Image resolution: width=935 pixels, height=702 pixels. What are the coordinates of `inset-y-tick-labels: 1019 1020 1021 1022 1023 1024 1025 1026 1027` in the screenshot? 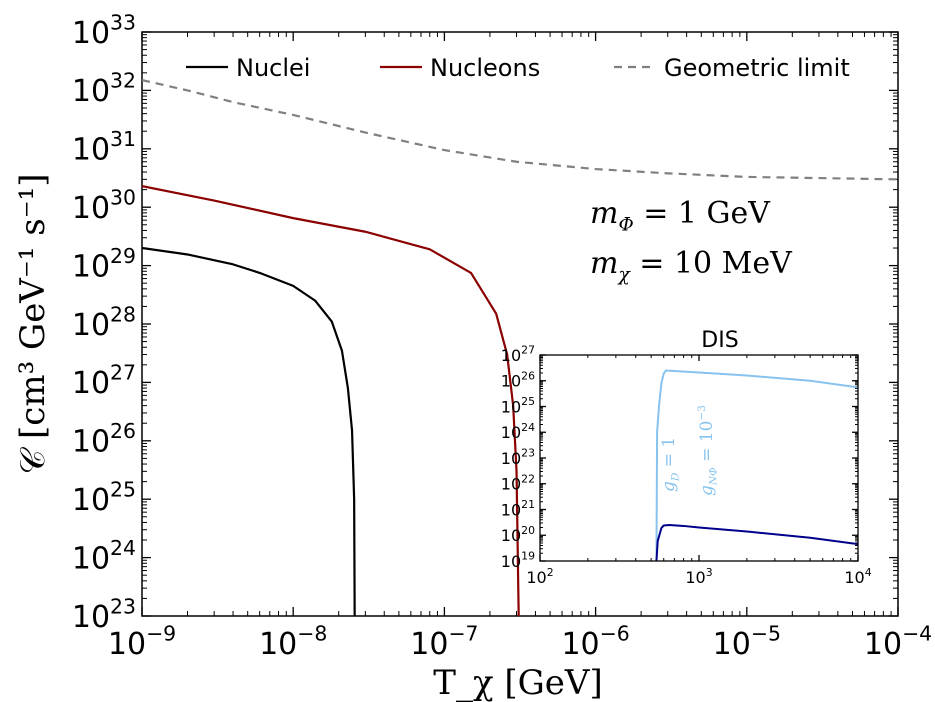 It's located at (518, 457).